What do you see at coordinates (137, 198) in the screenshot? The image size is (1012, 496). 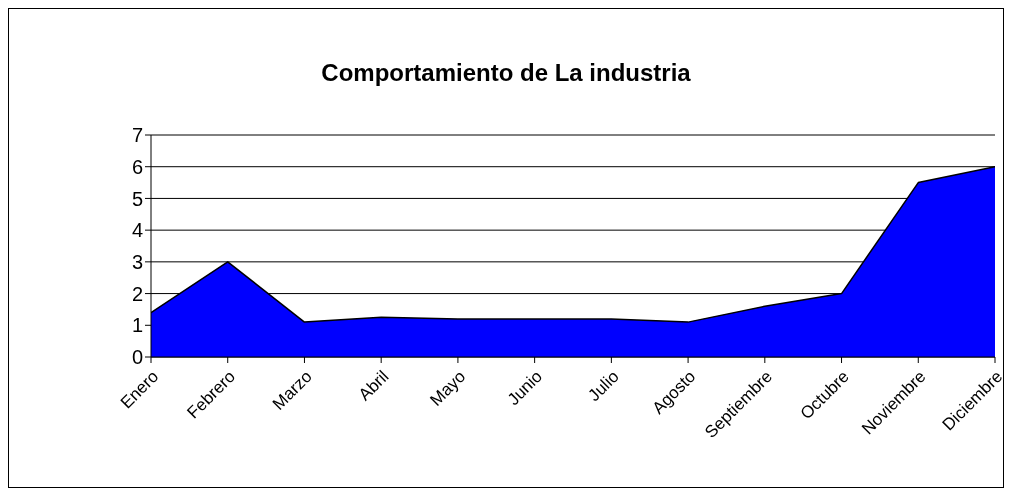 I see `y-tick-label: 5` at bounding box center [137, 198].